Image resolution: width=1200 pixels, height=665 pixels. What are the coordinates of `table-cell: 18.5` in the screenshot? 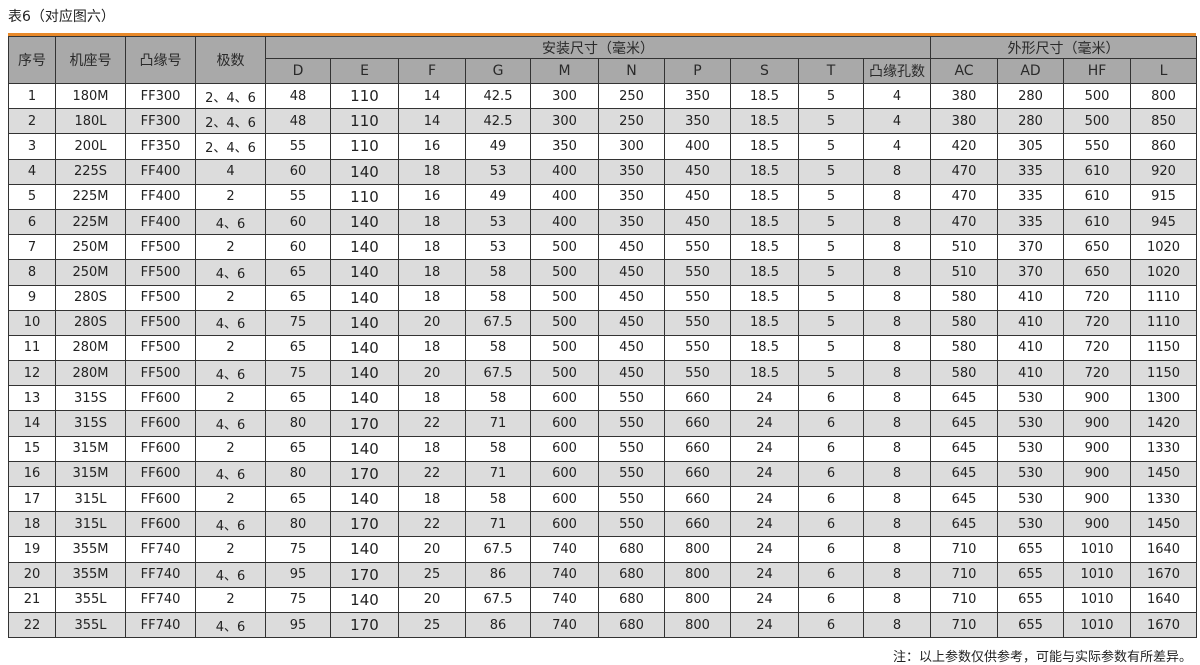 It's located at (764, 272).